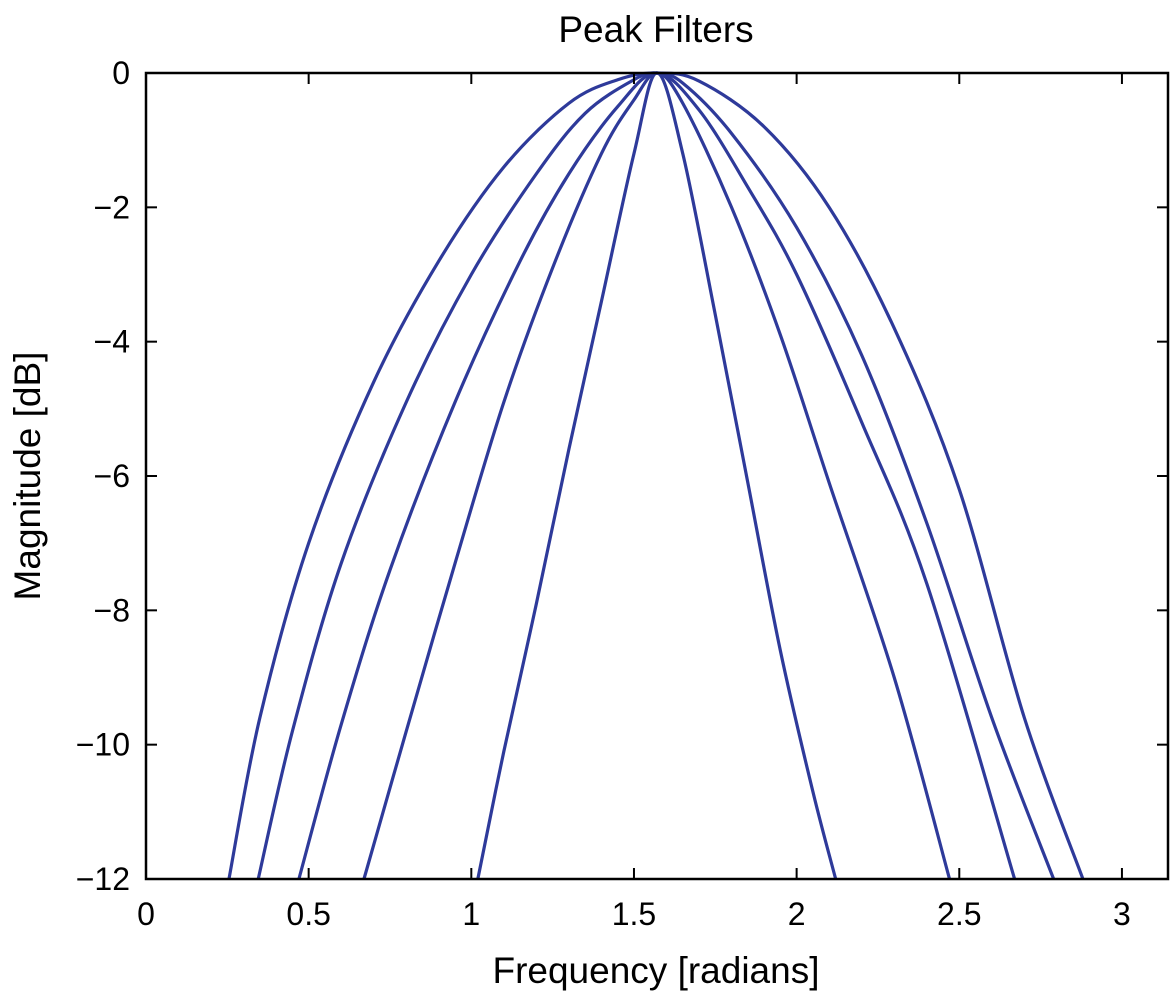  Describe the element at coordinates (103, 879) in the screenshot. I see `y-tick-label: −12` at that location.